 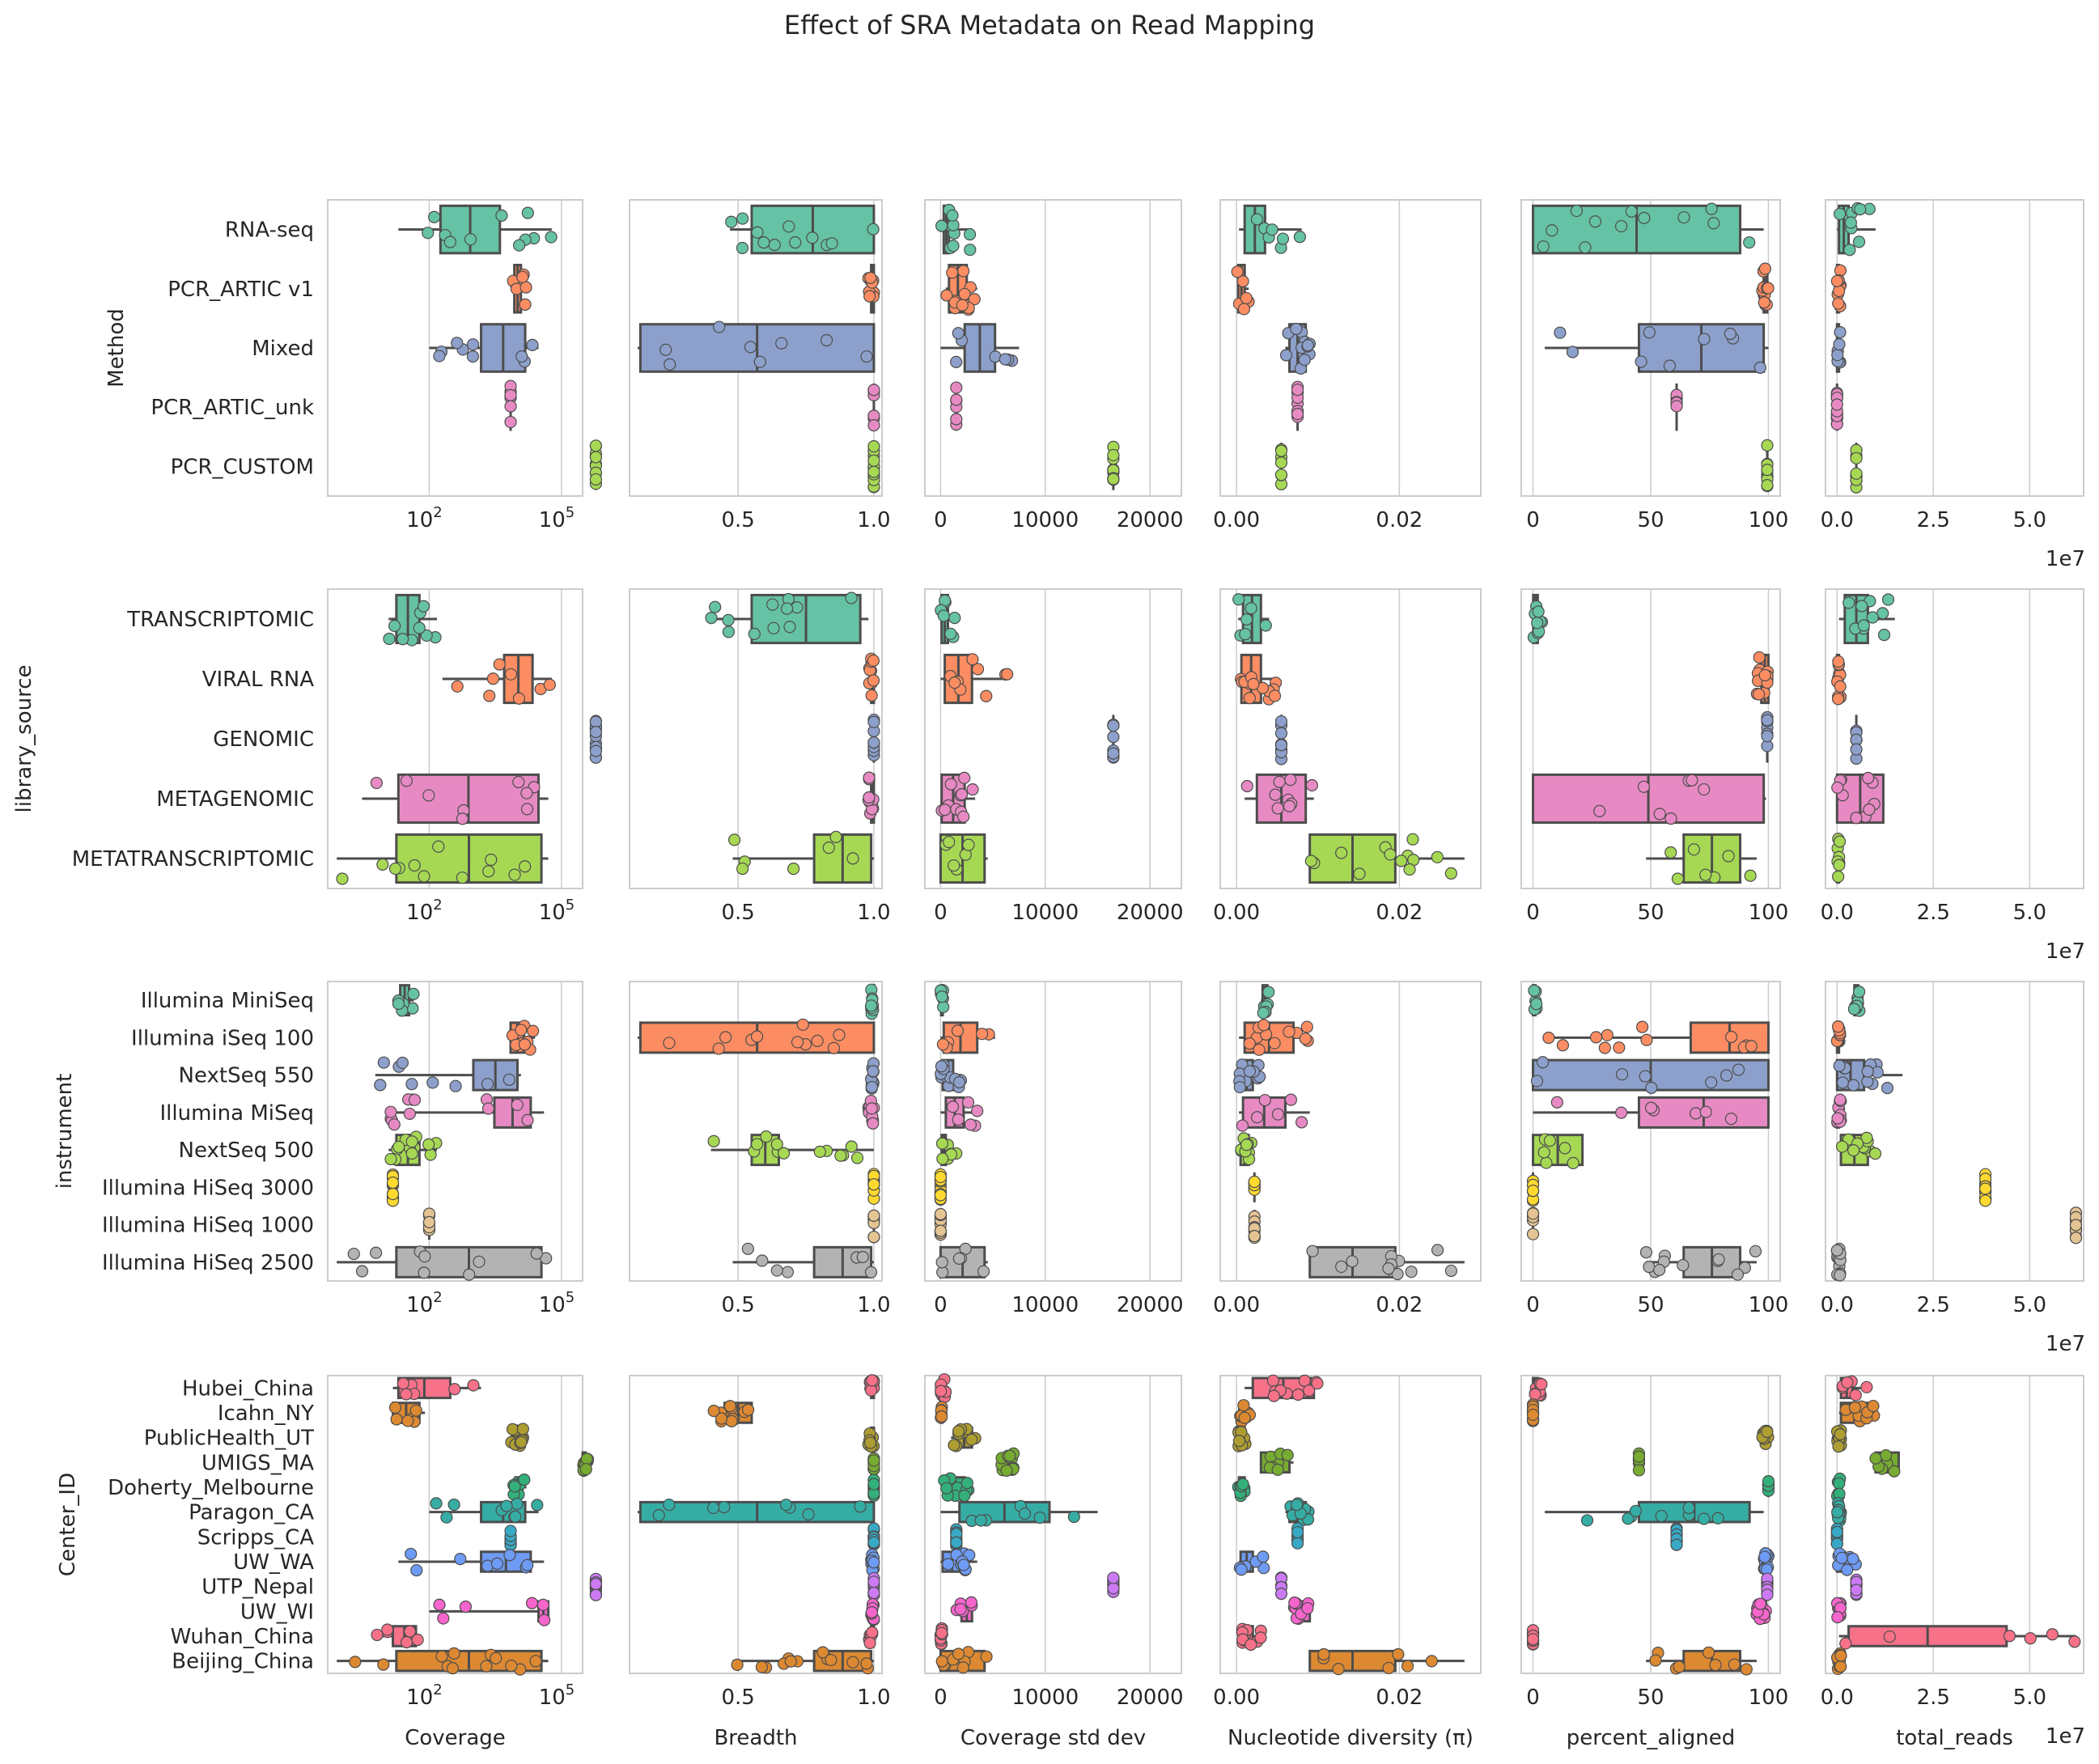 What do you see at coordinates (257, 1463) in the screenshot?
I see `y-tick-label: UMIGS_MA` at bounding box center [257, 1463].